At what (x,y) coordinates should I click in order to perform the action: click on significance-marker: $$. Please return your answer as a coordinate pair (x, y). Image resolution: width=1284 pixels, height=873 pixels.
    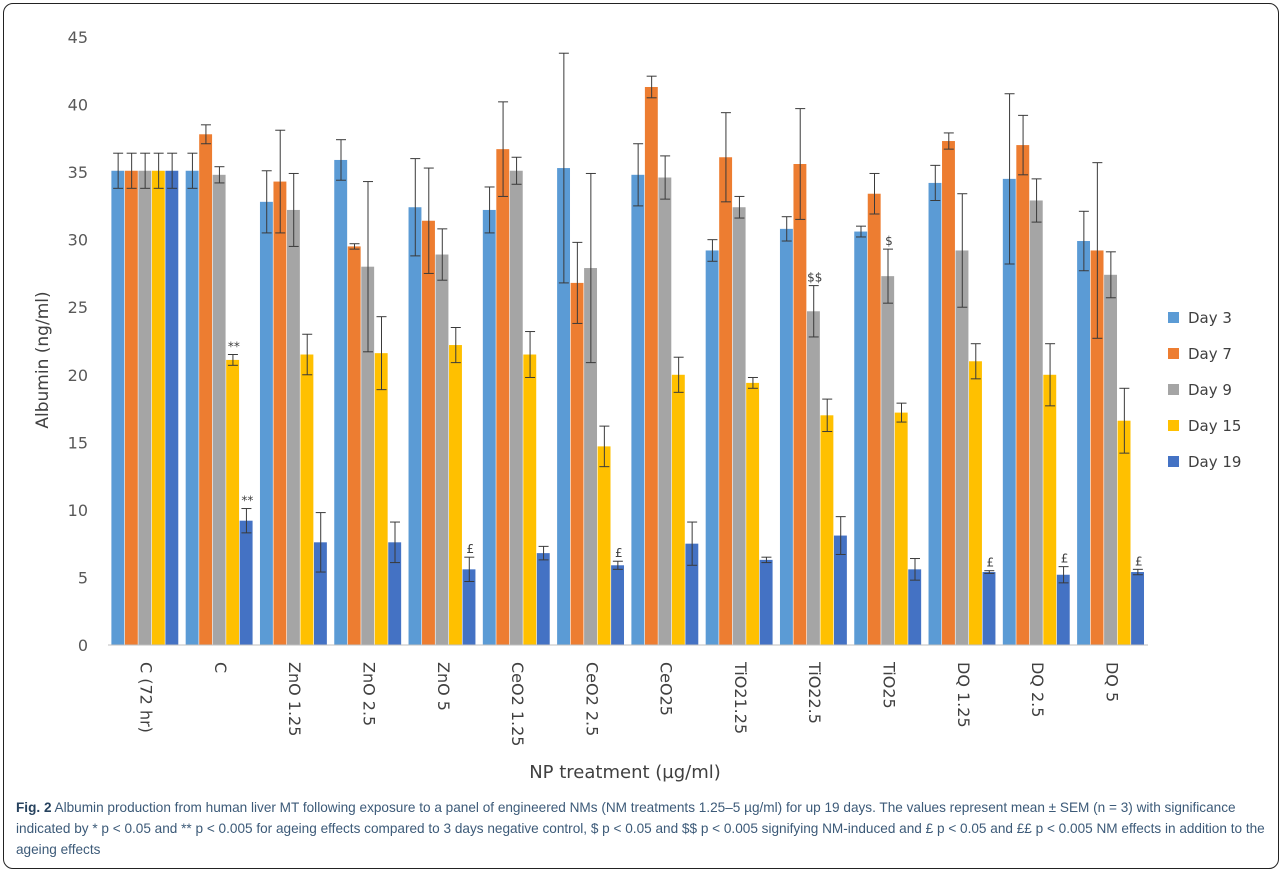
    Looking at the image, I should click on (814, 278).